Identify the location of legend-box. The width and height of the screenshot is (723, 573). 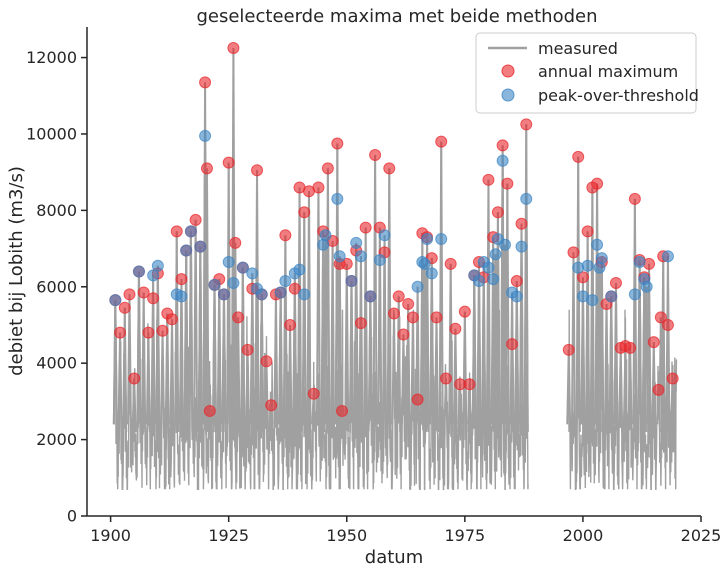
(586, 73).